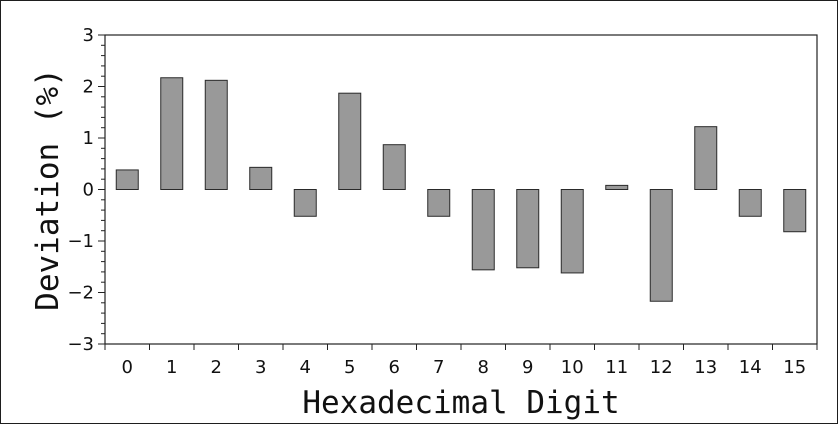 This screenshot has height=425, width=838. Describe the element at coordinates (48, 189) in the screenshot. I see `y-axis-title: Deviation (%)` at that location.